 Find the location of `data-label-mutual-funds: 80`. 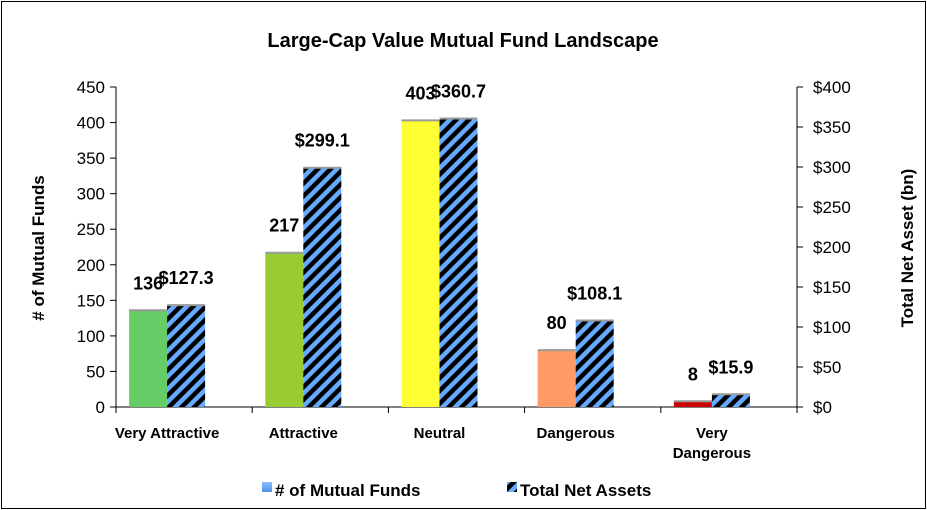

data-label-mutual-funds: 80 is located at coordinates (557, 323).